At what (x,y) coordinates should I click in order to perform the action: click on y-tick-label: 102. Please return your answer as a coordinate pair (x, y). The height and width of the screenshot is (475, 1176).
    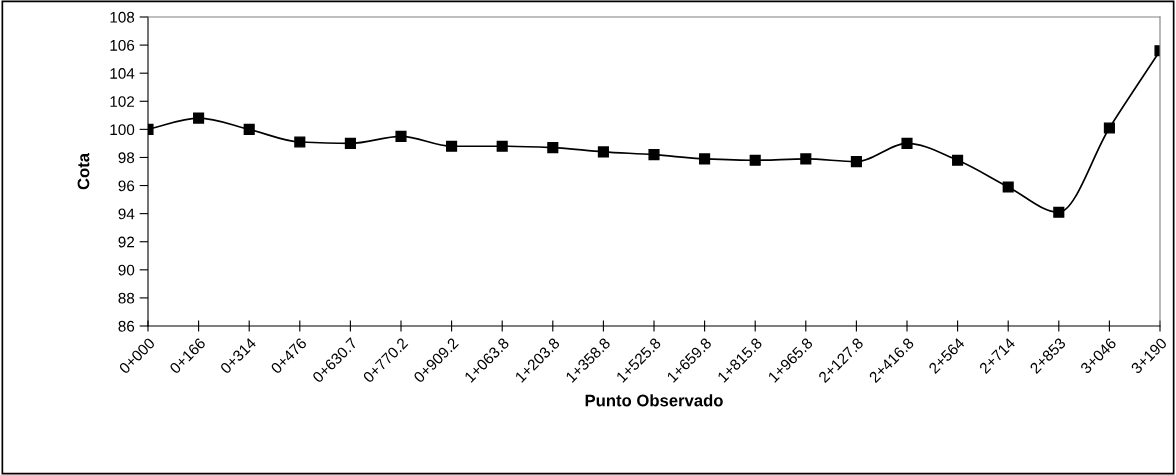
    Looking at the image, I should click on (122, 101).